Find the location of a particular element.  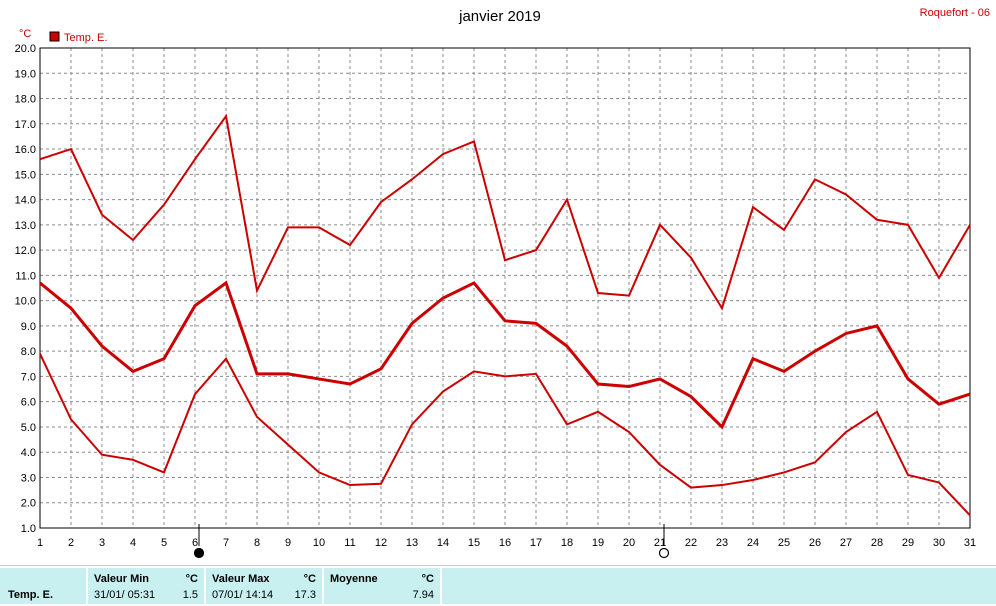

y-tick-label: 1.0 is located at coordinates (28, 529).